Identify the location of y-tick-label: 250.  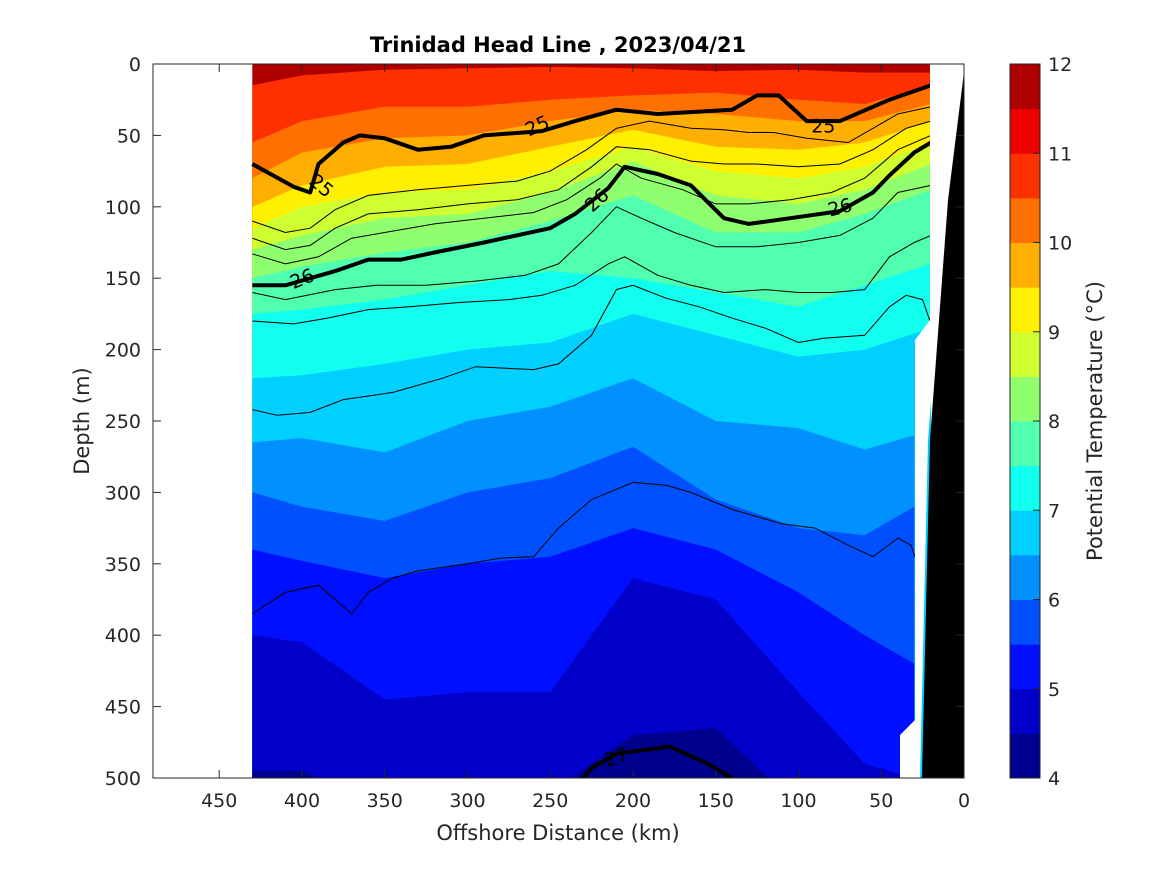
(123, 422).